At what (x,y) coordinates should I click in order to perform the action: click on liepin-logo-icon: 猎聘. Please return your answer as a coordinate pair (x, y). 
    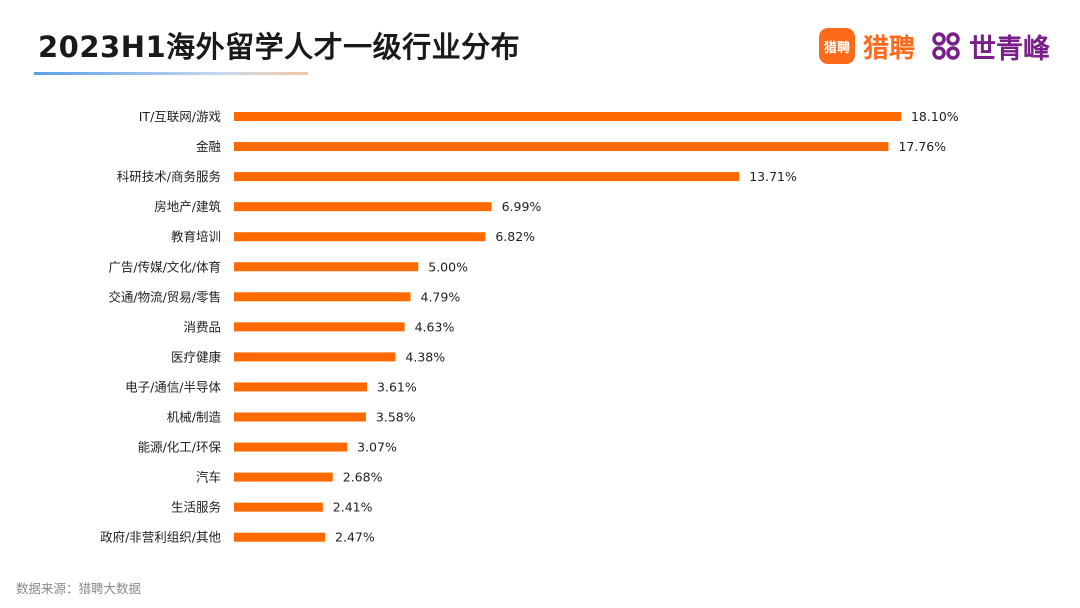
    Looking at the image, I should click on (836, 46).